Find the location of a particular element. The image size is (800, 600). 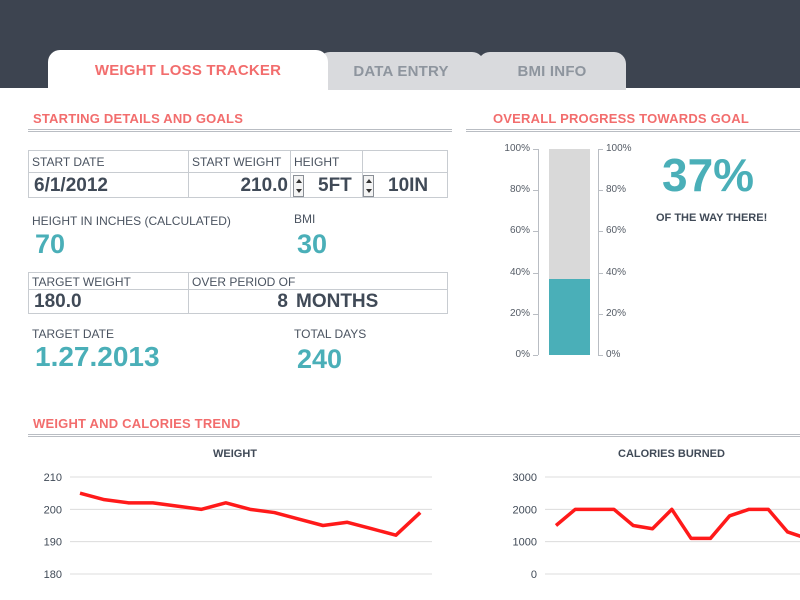

target-weight-field: 180.0 is located at coordinates (58, 301).